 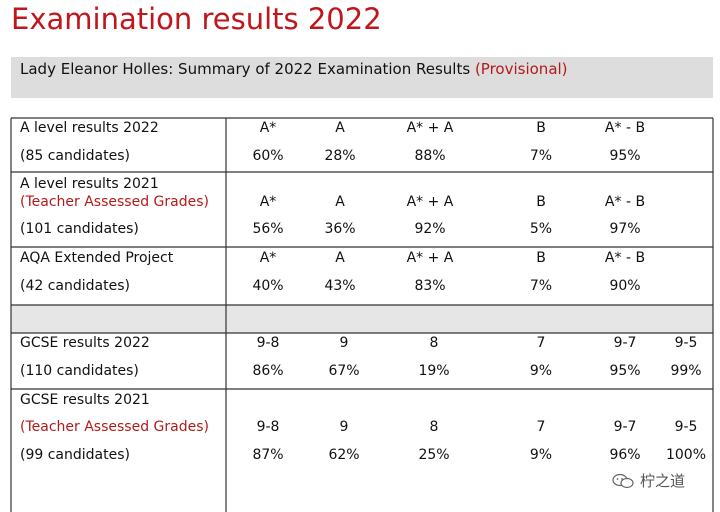 What do you see at coordinates (268, 427) in the screenshot?
I see `gcse2021-header-9-8: 9-8` at bounding box center [268, 427].